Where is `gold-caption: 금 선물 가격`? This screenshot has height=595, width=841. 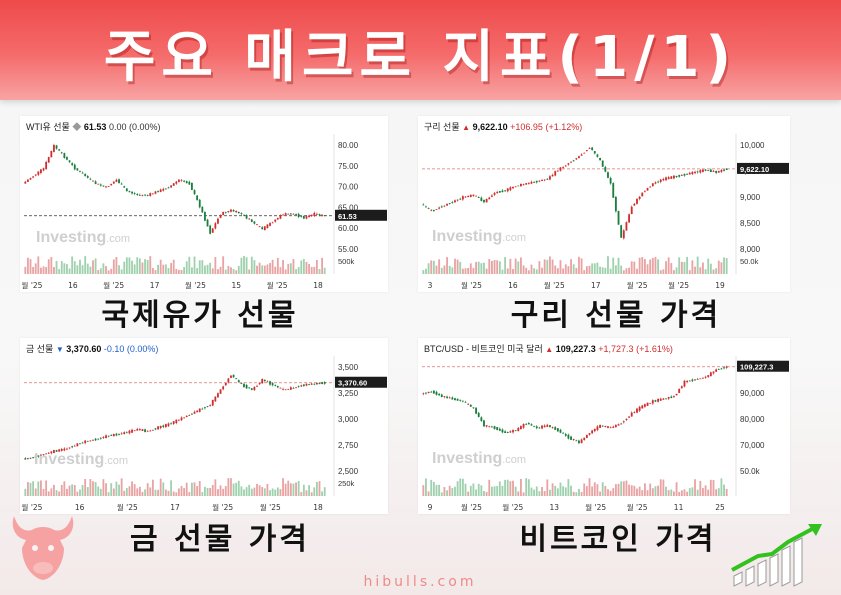
gold-caption: 금 선물 가격 is located at coordinates (220, 539).